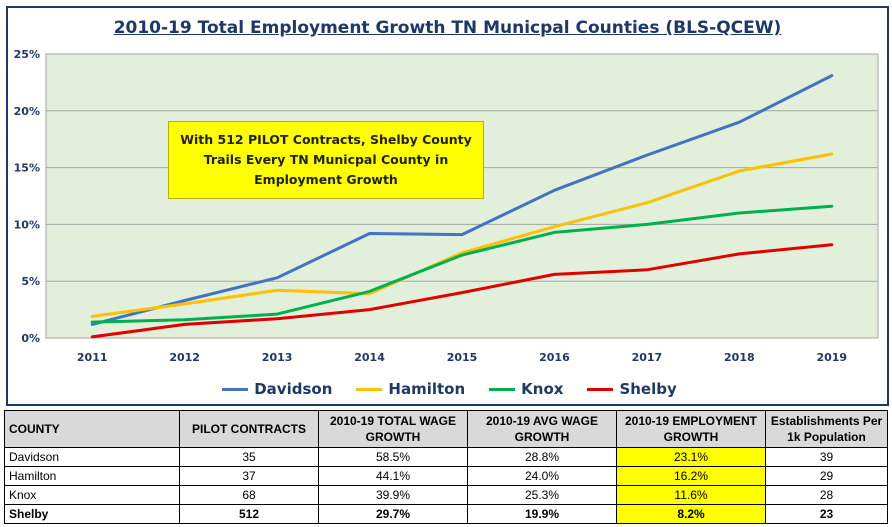  Describe the element at coordinates (542, 495) in the screenshot. I see `cell-avg-wage-growth: 25.3%` at that location.